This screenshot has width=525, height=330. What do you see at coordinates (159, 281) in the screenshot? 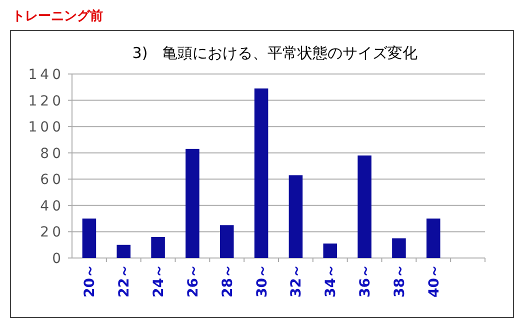
I see `x-tick-label: 24～` at bounding box center [159, 281].